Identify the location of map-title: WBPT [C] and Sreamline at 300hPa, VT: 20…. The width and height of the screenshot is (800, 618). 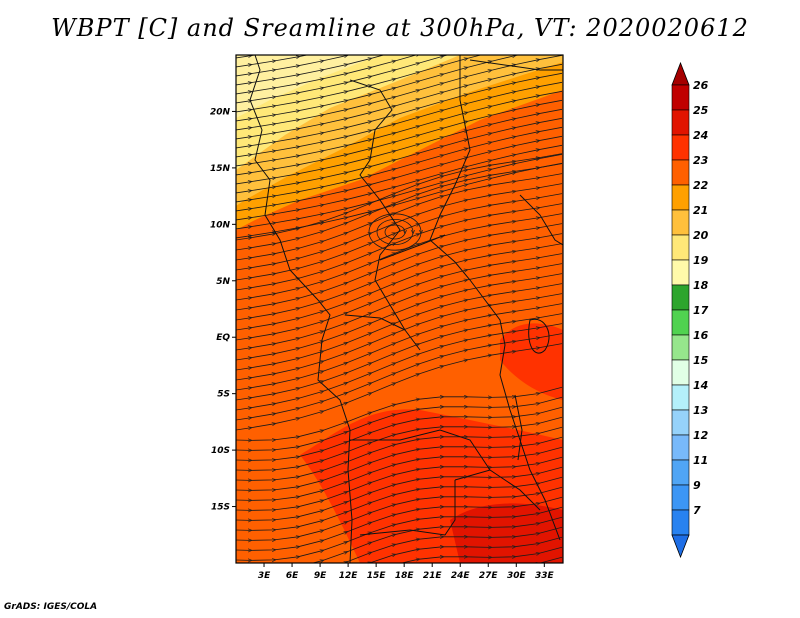
(400, 28).